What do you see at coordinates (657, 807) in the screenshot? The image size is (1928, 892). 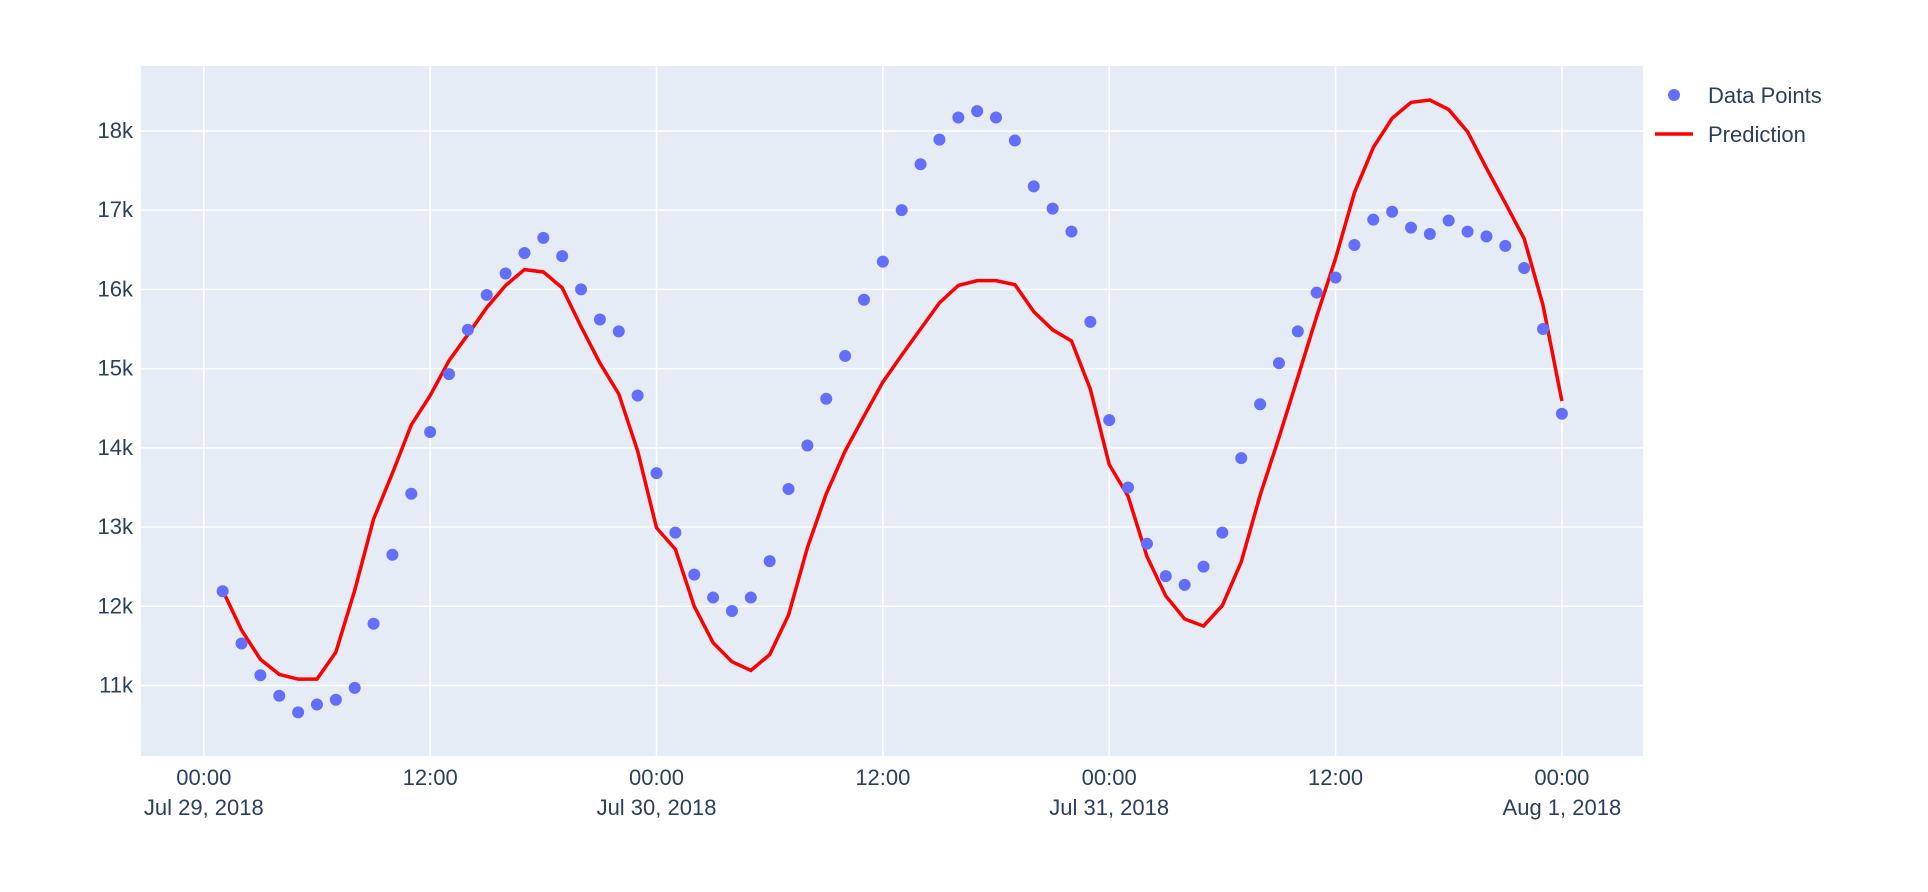 I see `x-tick-date-label: Jul 30, 2018` at bounding box center [657, 807].